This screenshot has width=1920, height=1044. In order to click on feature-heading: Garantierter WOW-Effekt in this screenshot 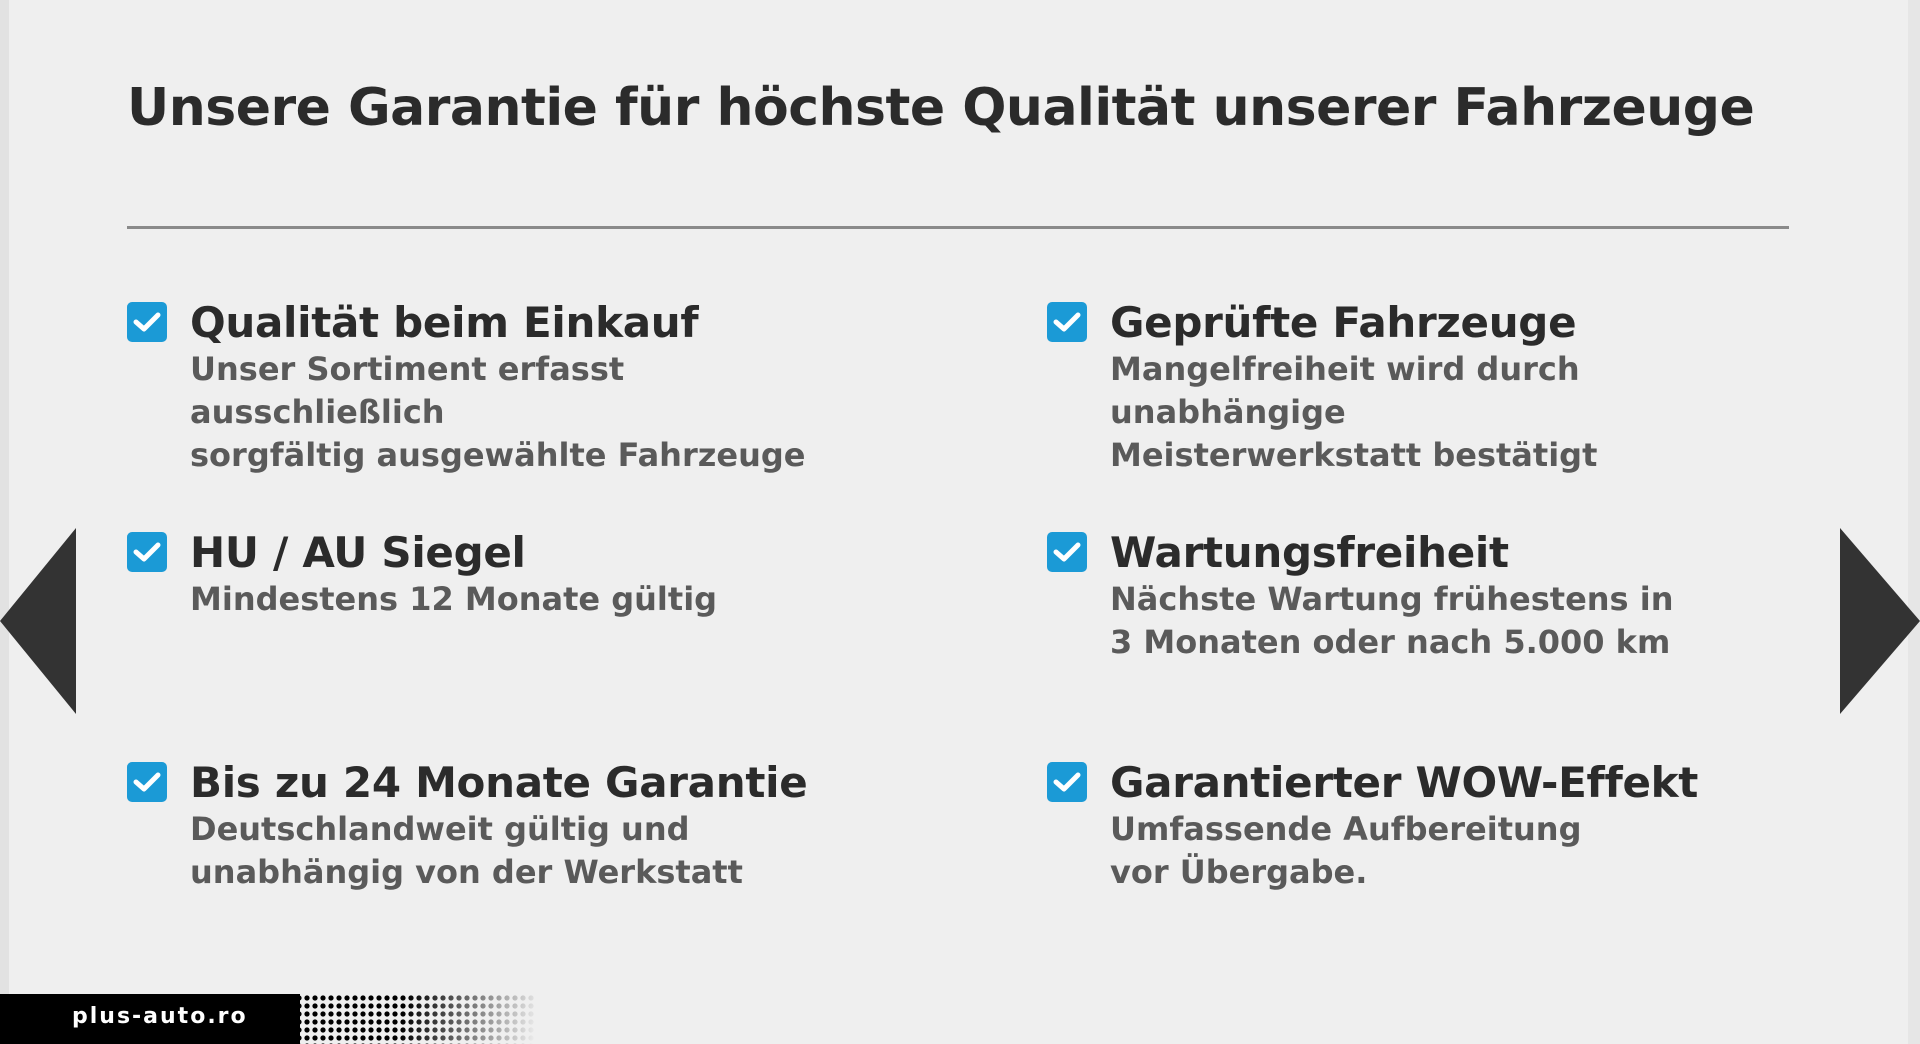, I will do `click(1404, 782)`.